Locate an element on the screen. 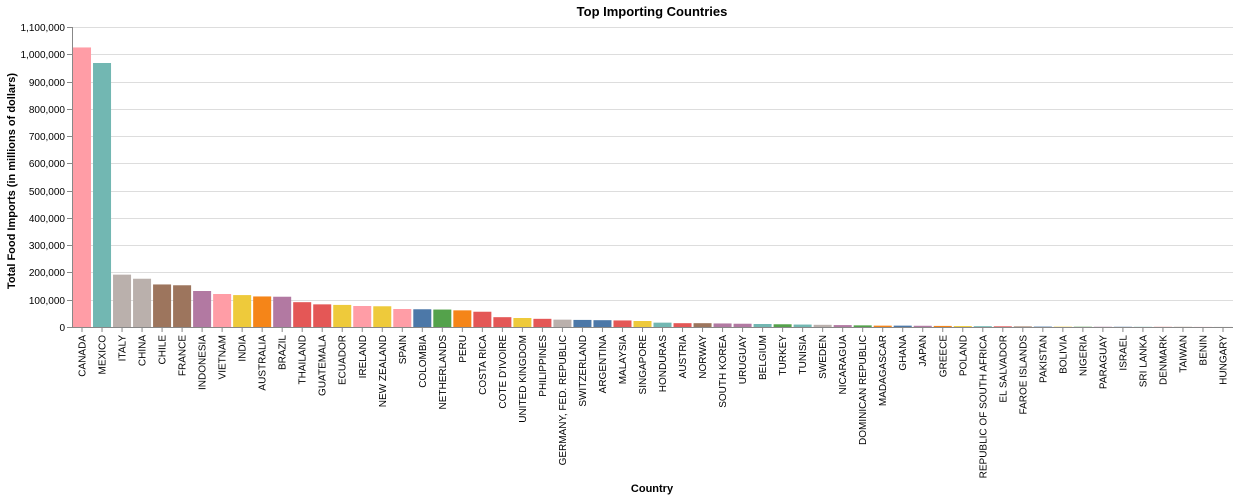 Image resolution: width=1237 pixels, height=498 pixels. x-tick-label: UNITED KINGDOM is located at coordinates (523, 379).